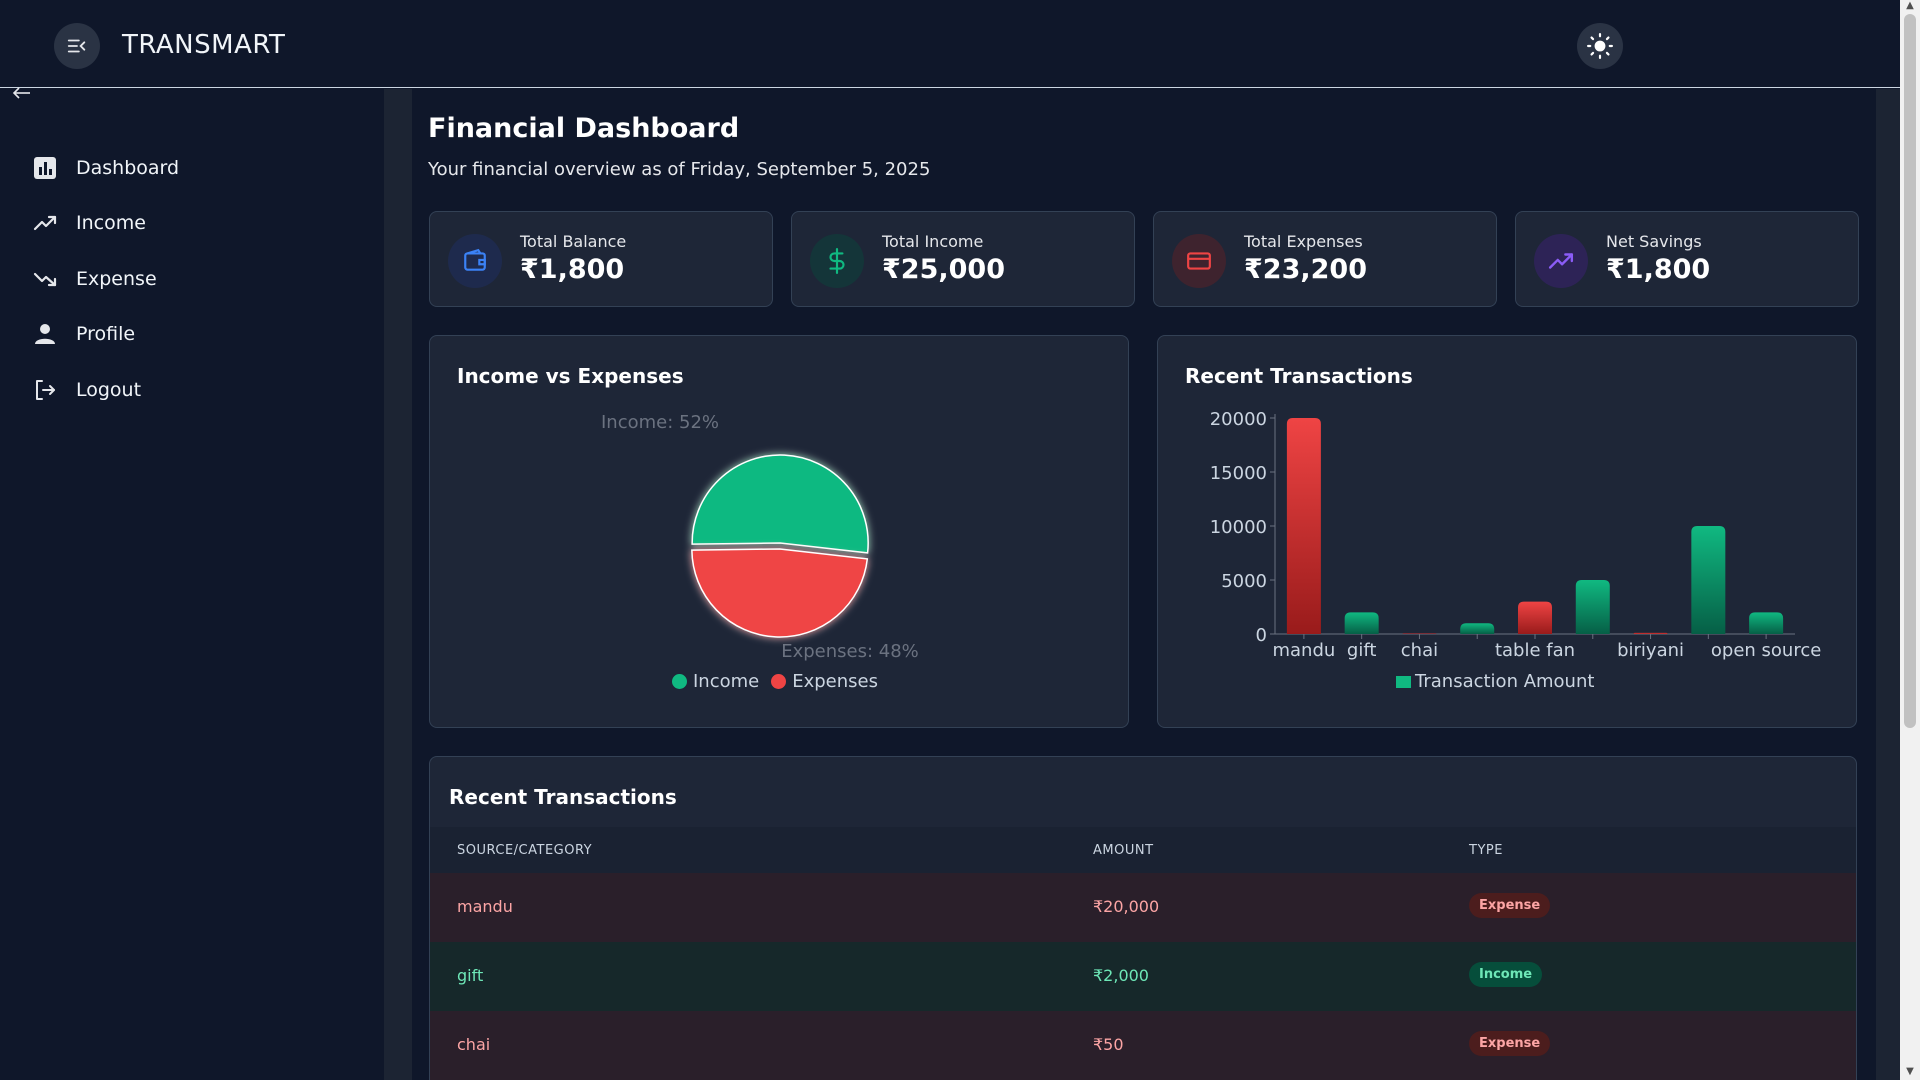 This screenshot has width=1920, height=1080. Describe the element at coordinates (1535, 650) in the screenshot. I see `x-tick-label: table fan` at that location.